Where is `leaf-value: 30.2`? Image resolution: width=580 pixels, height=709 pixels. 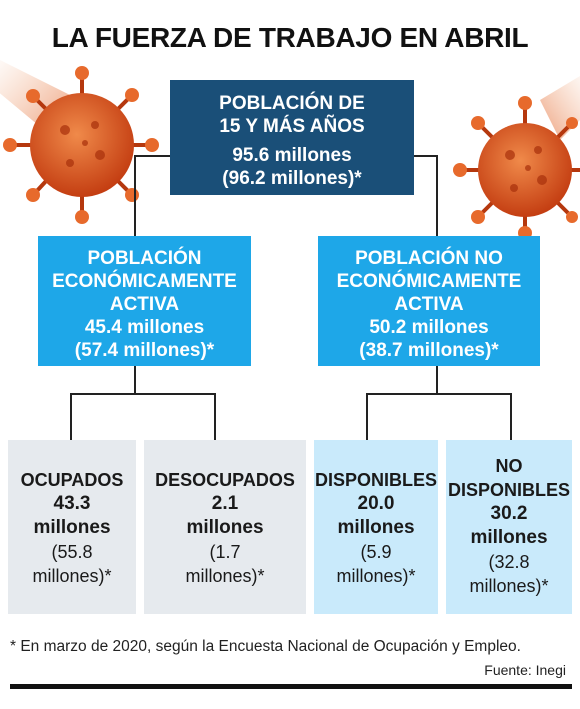
leaf-value: 30.2 is located at coordinates (509, 513).